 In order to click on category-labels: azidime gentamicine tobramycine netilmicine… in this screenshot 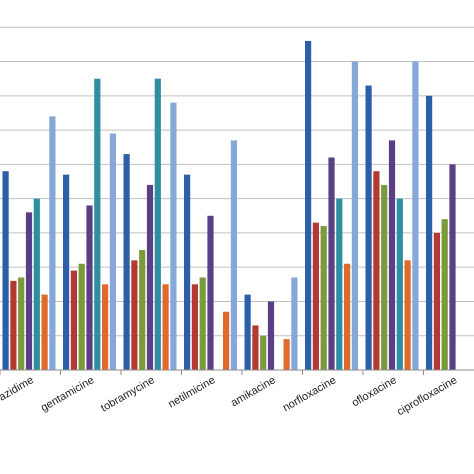, I will do `click(229, 396)`.